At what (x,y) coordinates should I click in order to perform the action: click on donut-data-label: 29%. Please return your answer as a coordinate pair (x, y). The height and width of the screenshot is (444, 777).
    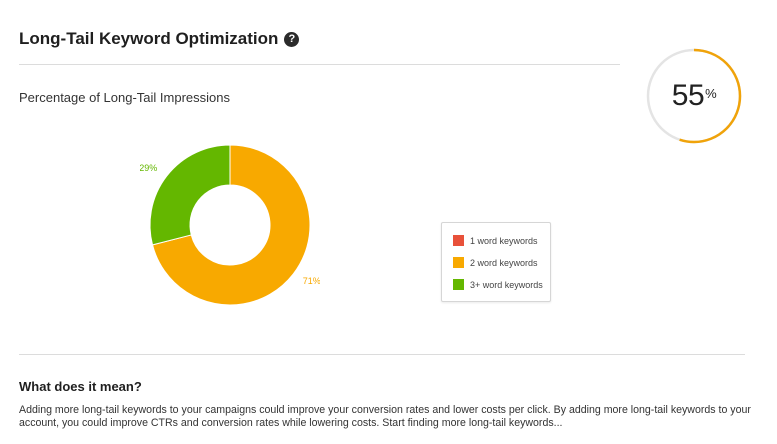
    Looking at the image, I should click on (148, 168).